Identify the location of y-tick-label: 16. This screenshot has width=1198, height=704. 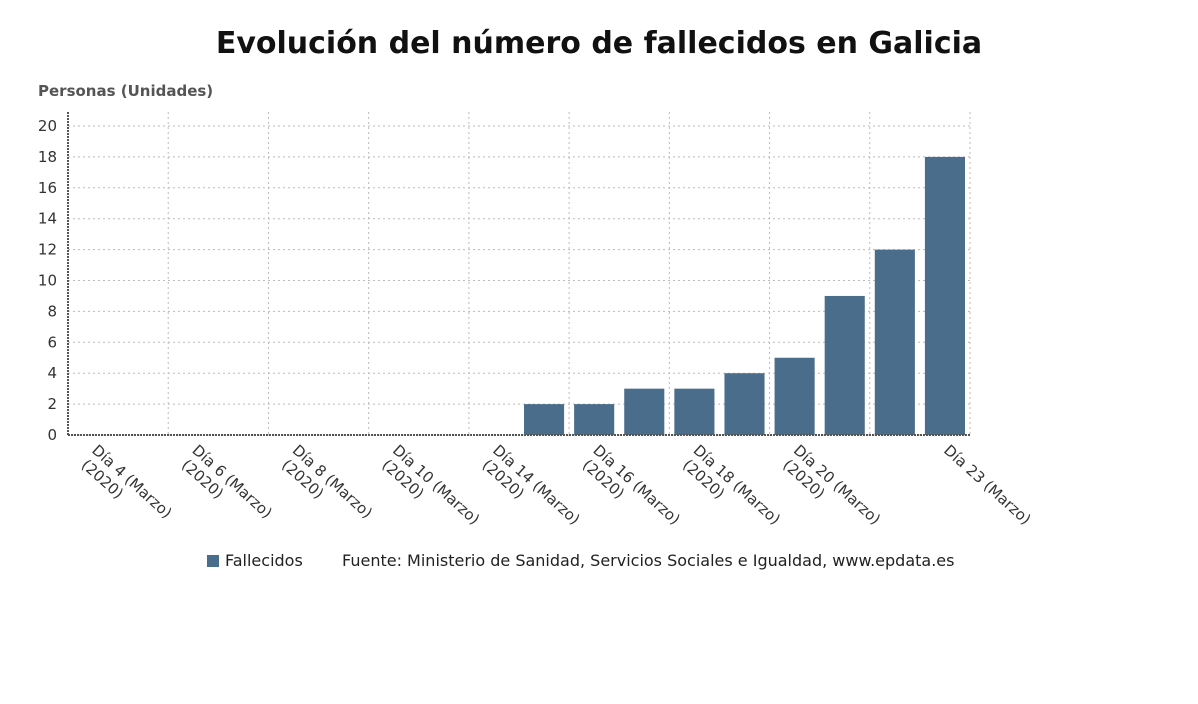
(47, 188).